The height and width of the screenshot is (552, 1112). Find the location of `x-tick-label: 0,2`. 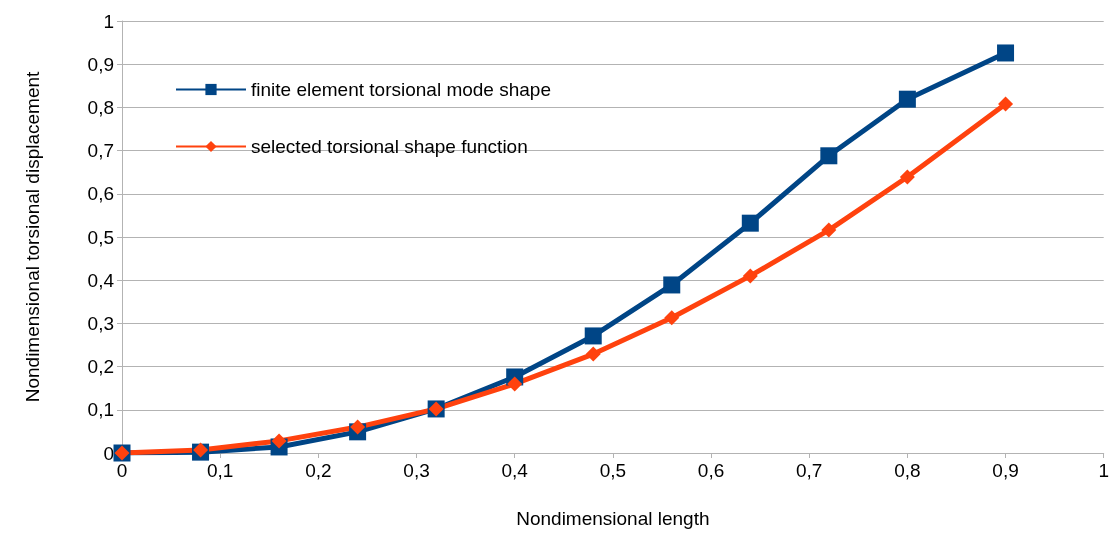

x-tick-label: 0,2 is located at coordinates (318, 470).